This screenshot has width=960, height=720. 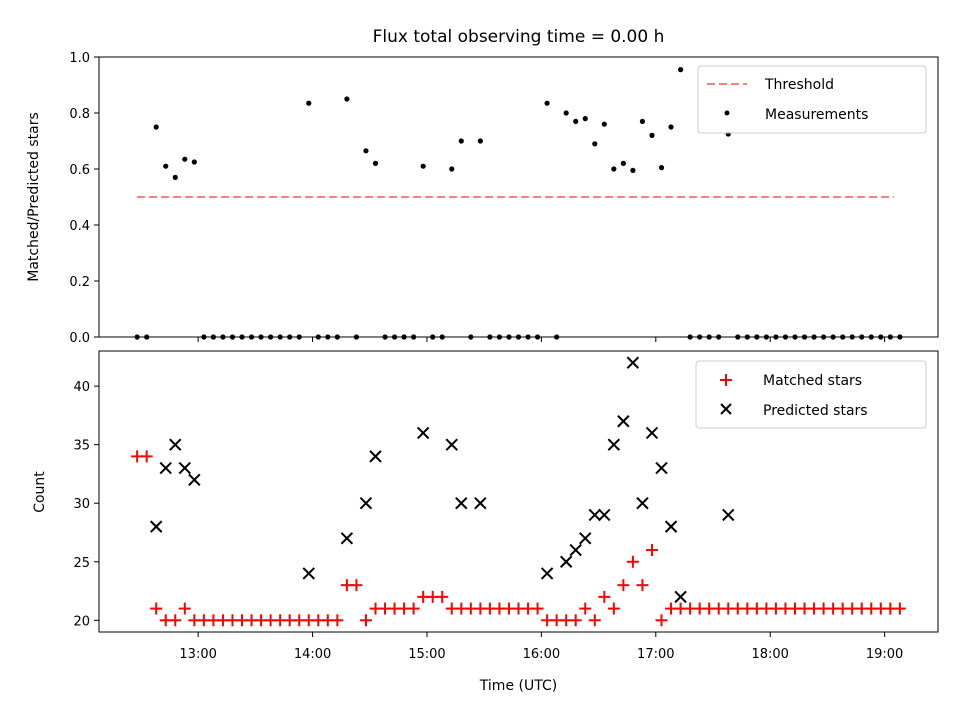 I want to click on ratio-legend: Threshold Measurements, so click(x=812, y=99).